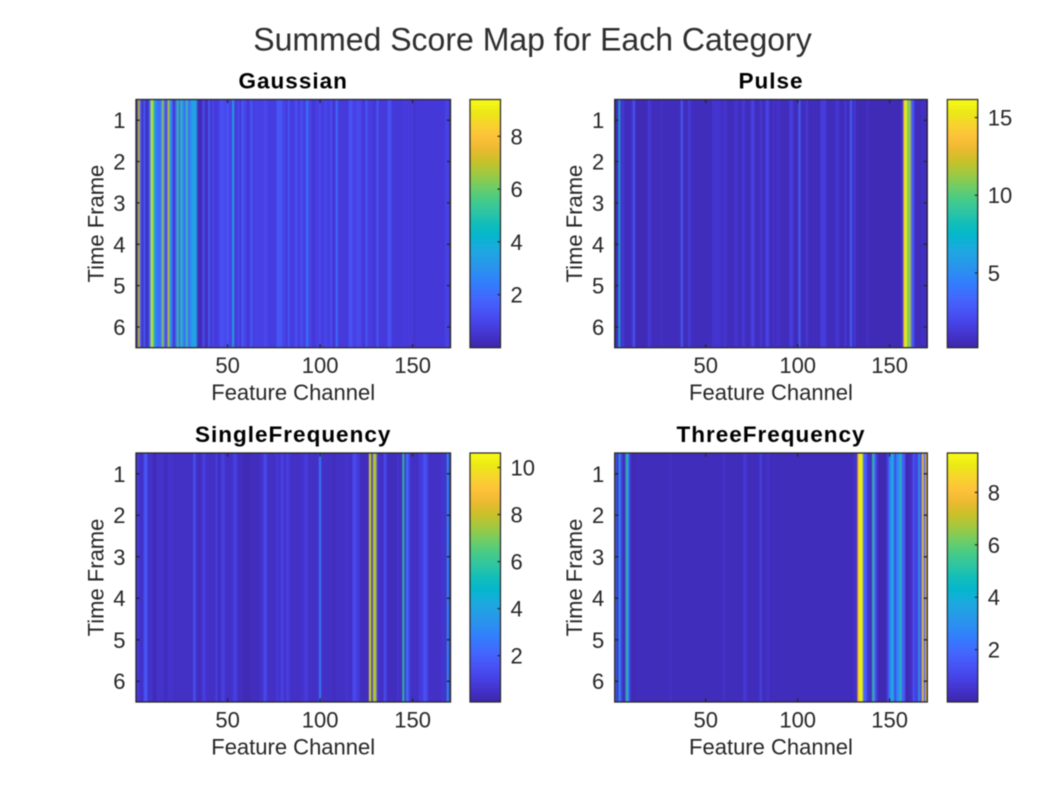 Image resolution: width=1050 pixels, height=788 pixels. I want to click on svg-text: Pulse, so click(770, 80).